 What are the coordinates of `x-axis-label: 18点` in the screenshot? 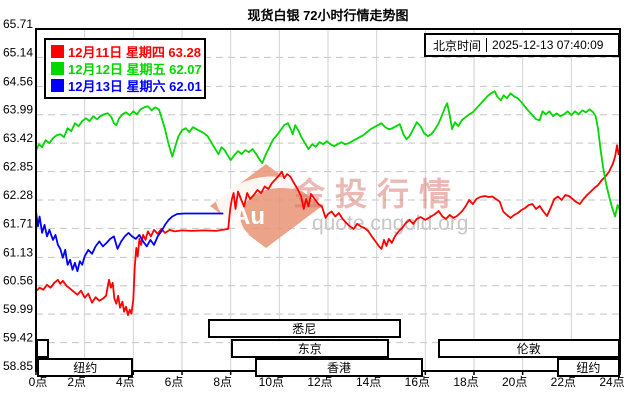 It's located at (465, 382).